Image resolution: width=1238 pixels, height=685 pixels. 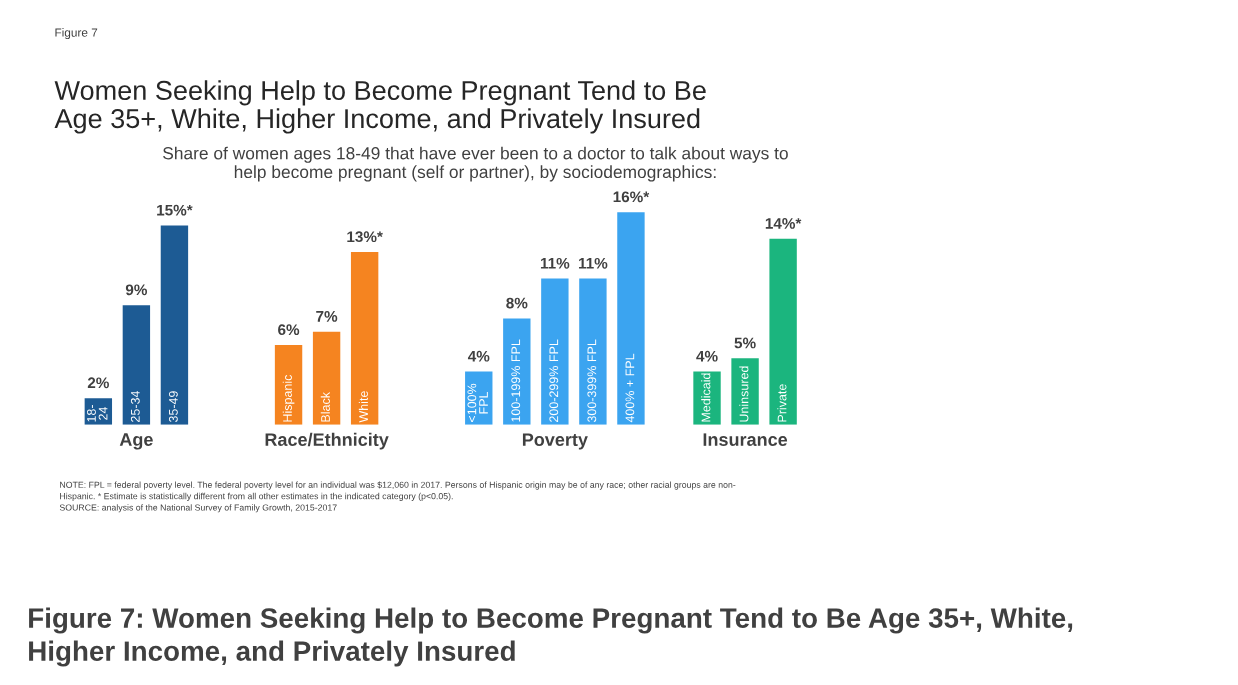 What do you see at coordinates (745, 439) in the screenshot?
I see `series-label: Insurance` at bounding box center [745, 439].